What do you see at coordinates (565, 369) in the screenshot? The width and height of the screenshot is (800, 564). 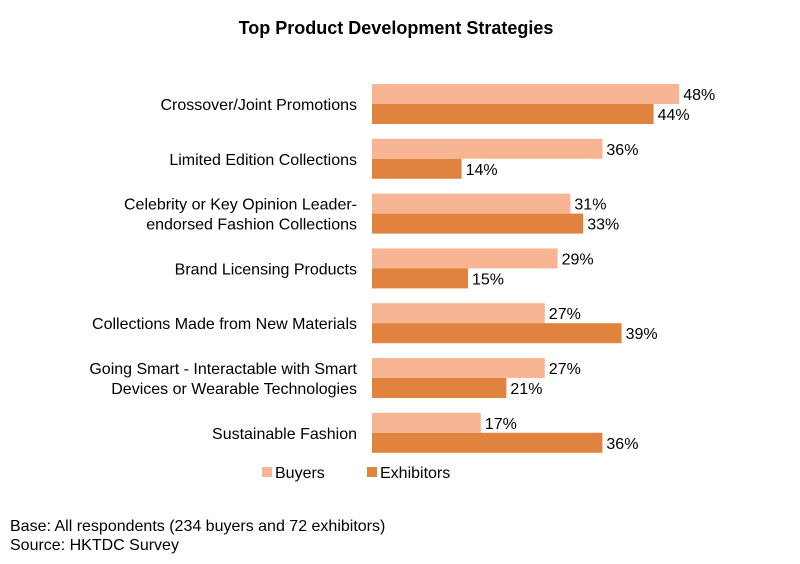 I see `data-label-buyers-5: 27%` at bounding box center [565, 369].